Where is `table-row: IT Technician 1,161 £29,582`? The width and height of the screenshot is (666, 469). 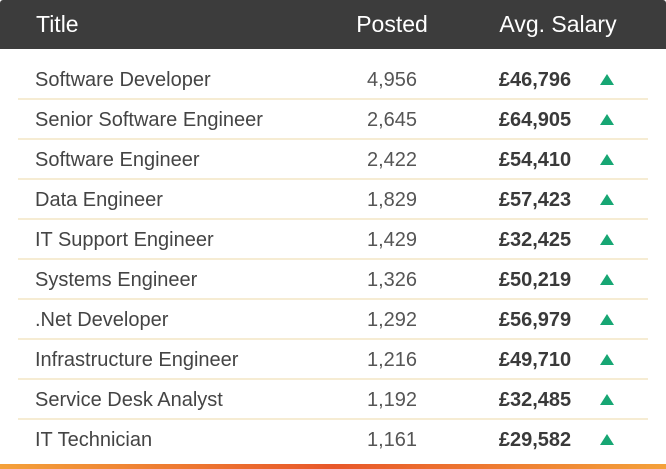 table-row: IT Technician 1,161 £29,582 is located at coordinates (333, 440).